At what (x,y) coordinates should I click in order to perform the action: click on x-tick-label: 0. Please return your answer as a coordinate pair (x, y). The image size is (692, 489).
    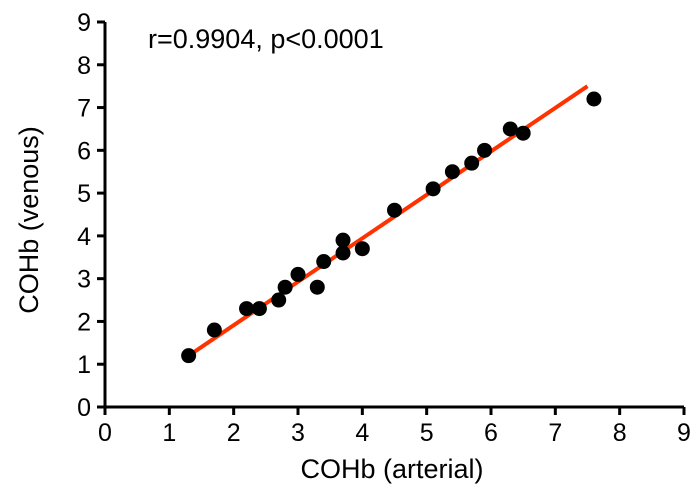
    Looking at the image, I should click on (105, 433).